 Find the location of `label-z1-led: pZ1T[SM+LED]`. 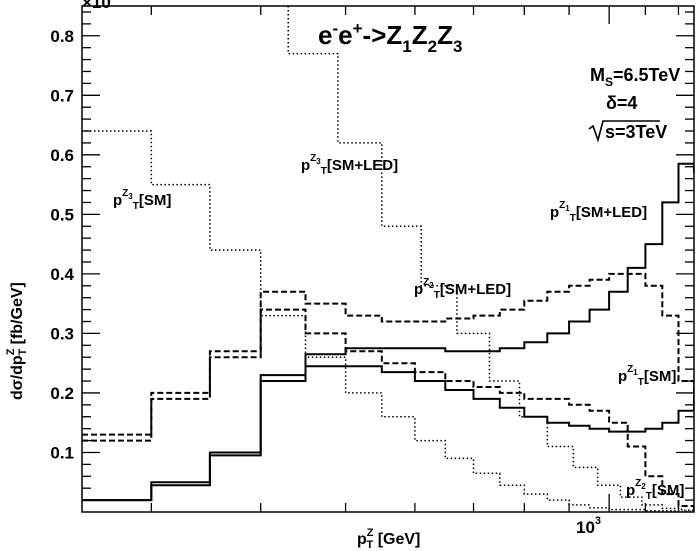

label-z1-led: pZ1T[SM+LED] is located at coordinates (598, 212).